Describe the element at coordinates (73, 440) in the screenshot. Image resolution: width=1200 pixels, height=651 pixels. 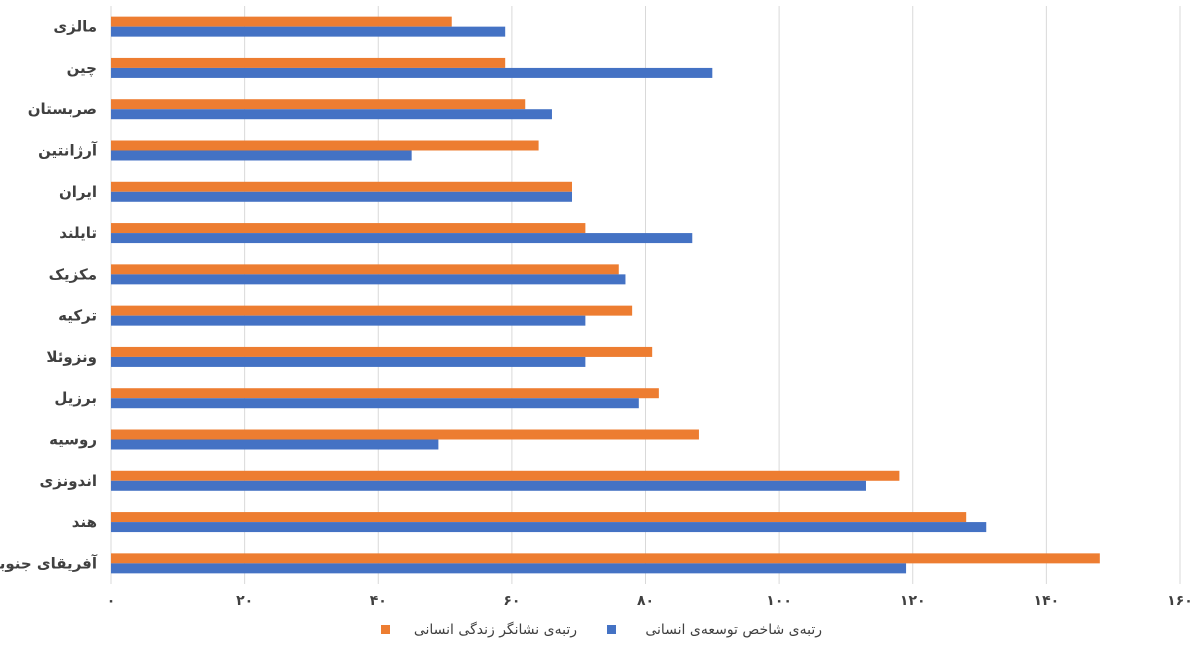
I see `category-label: روسیه` at that location.